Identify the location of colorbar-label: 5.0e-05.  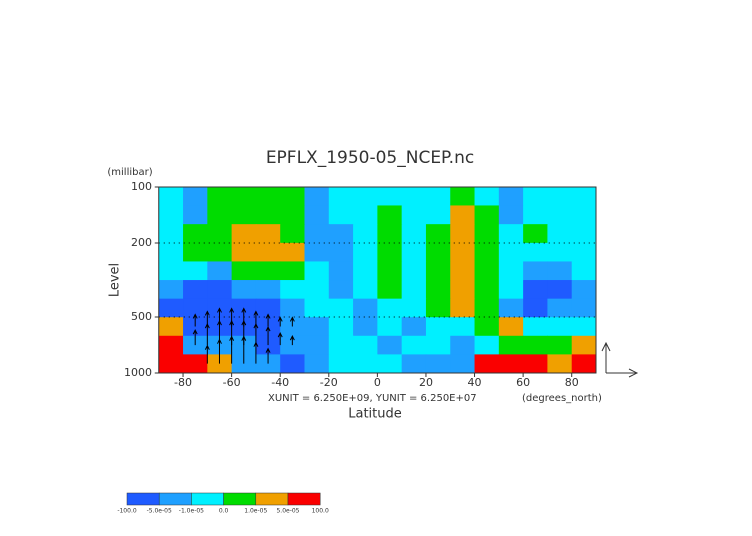
(287, 511).